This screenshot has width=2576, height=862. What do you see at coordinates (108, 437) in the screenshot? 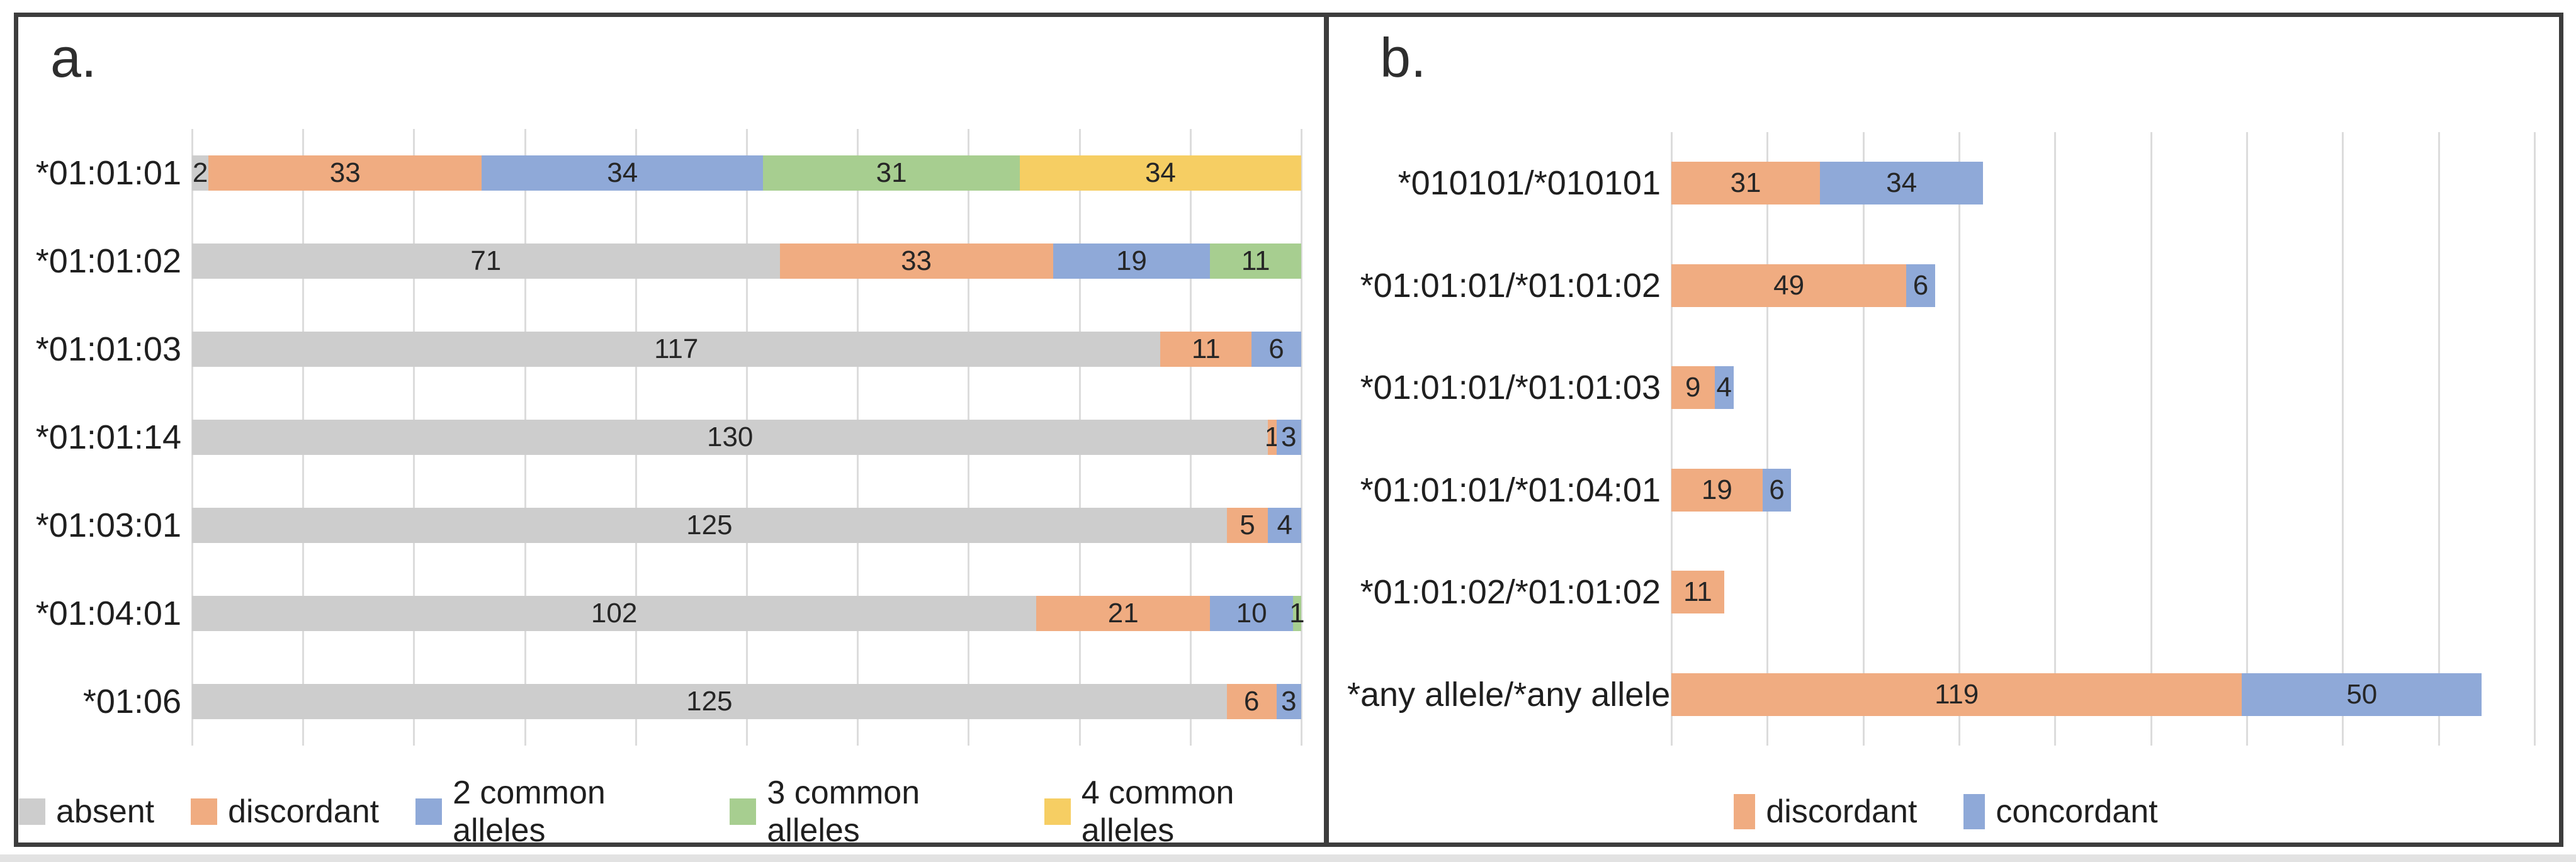
I see `category-label: *01:01:14` at bounding box center [108, 437].